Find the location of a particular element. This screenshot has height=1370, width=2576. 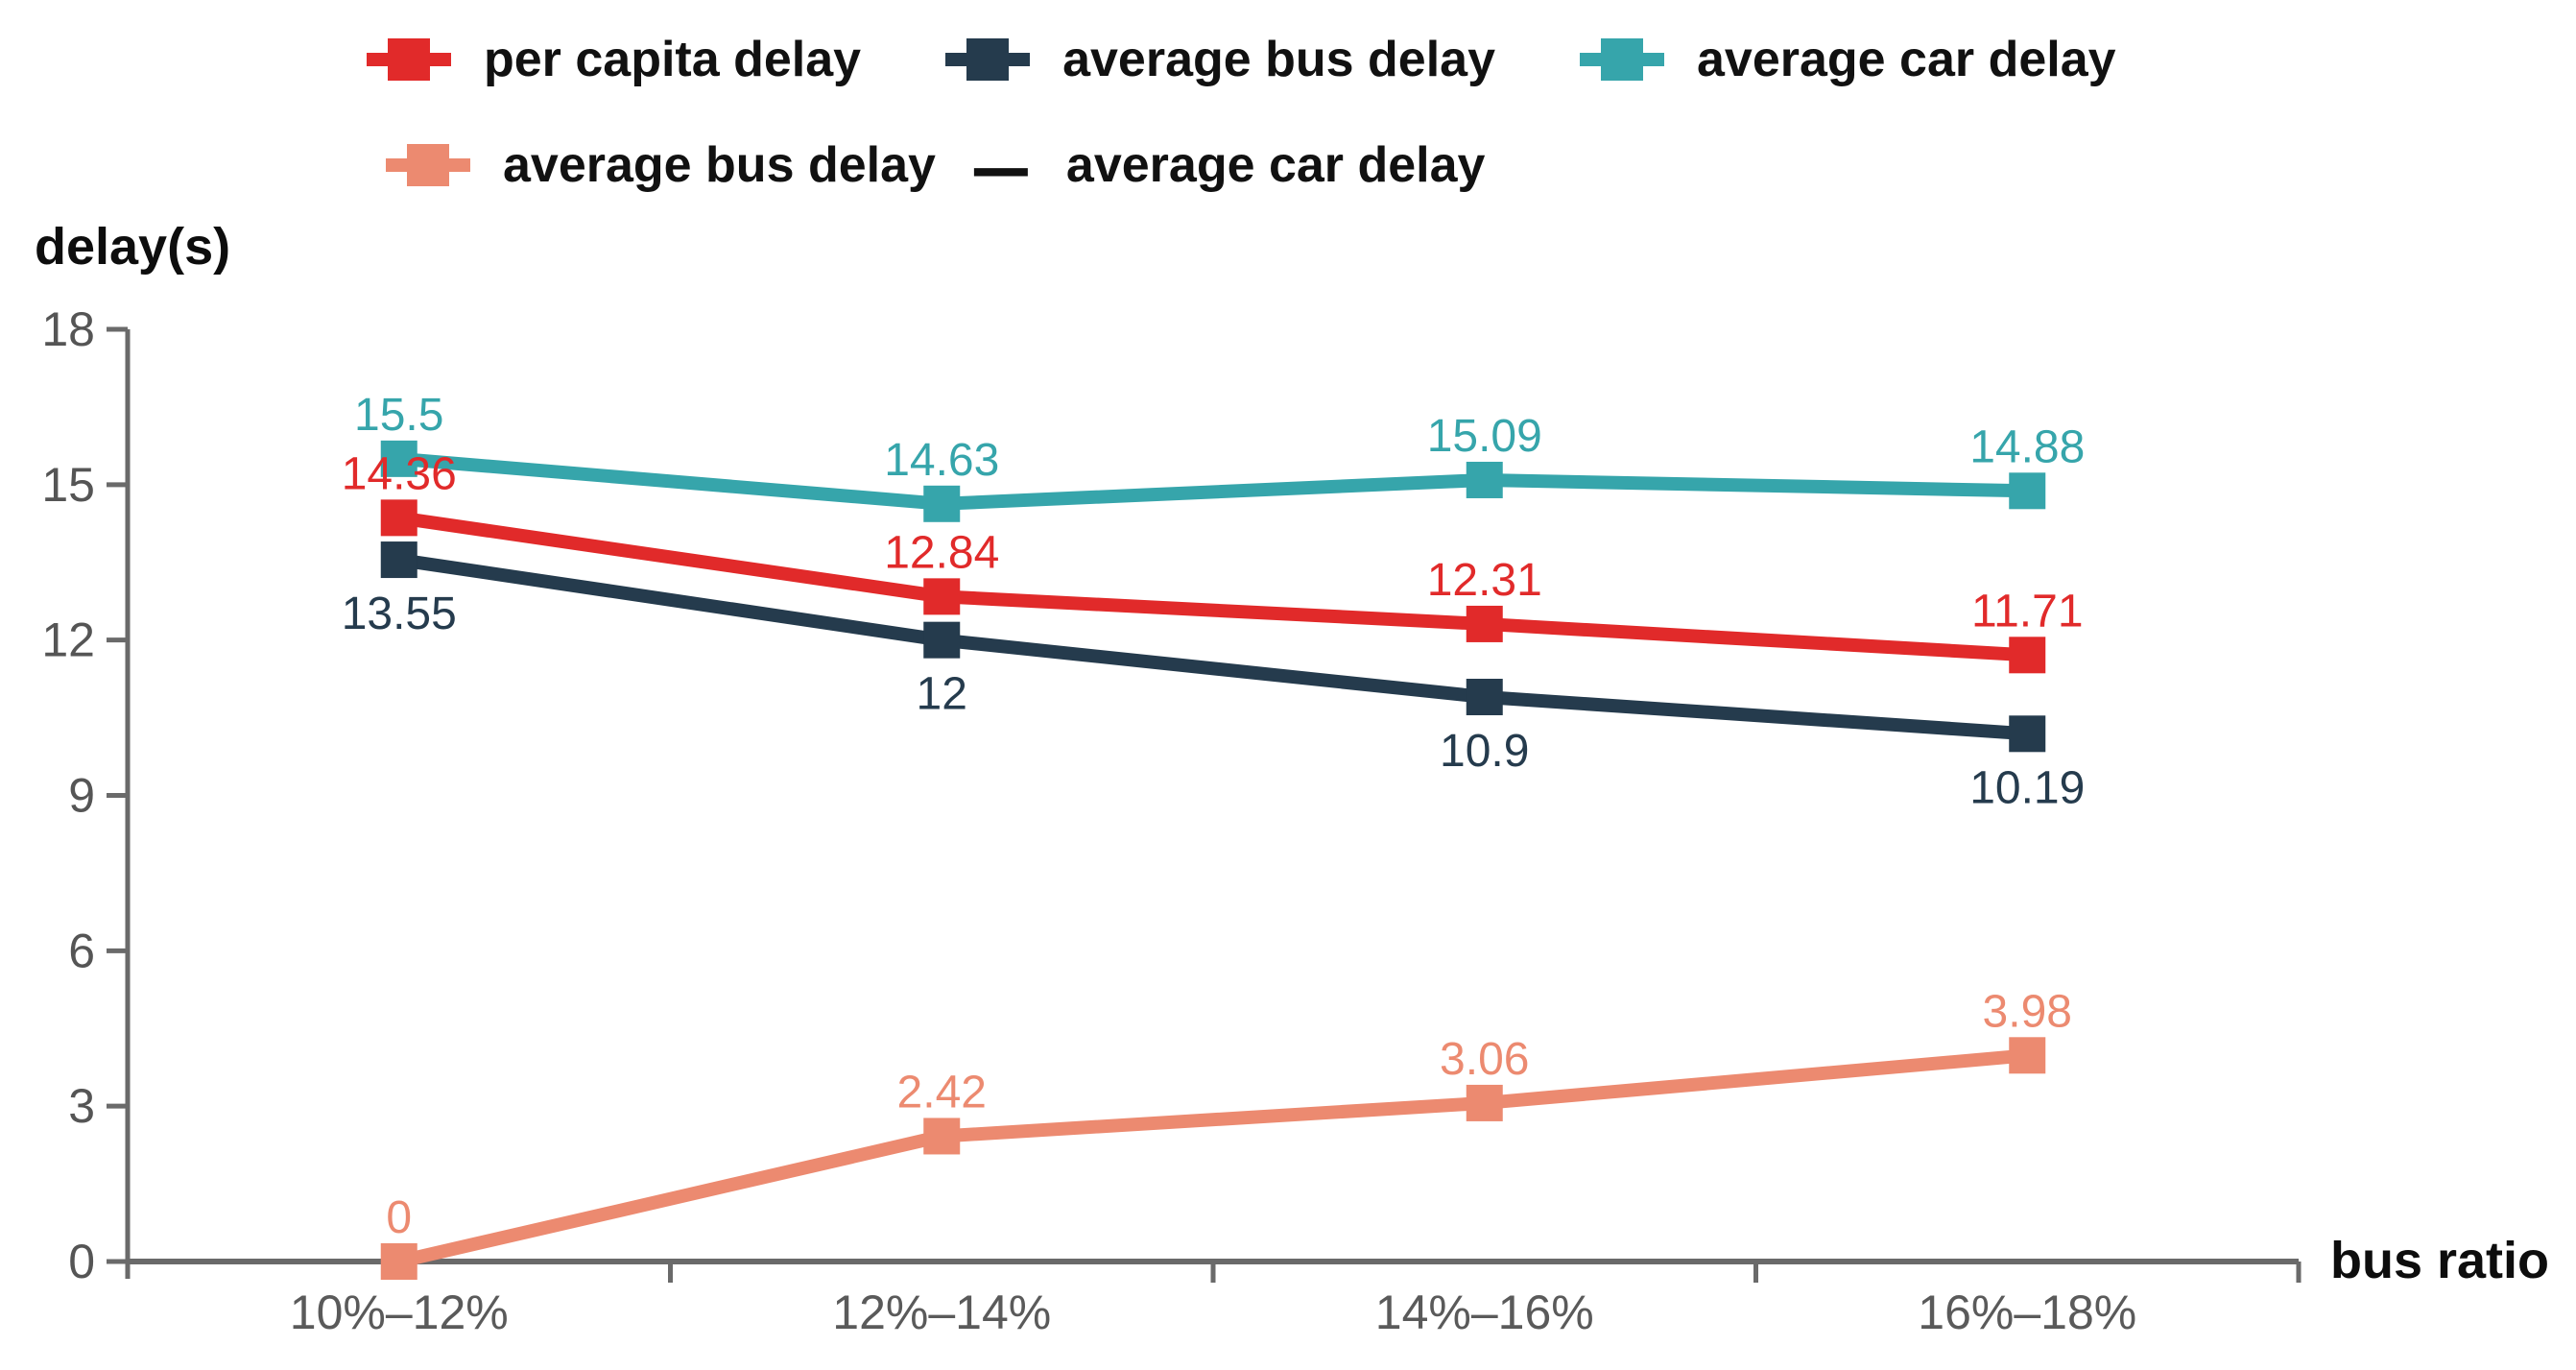

y-tick-label-3: 3 is located at coordinates (81, 1106).